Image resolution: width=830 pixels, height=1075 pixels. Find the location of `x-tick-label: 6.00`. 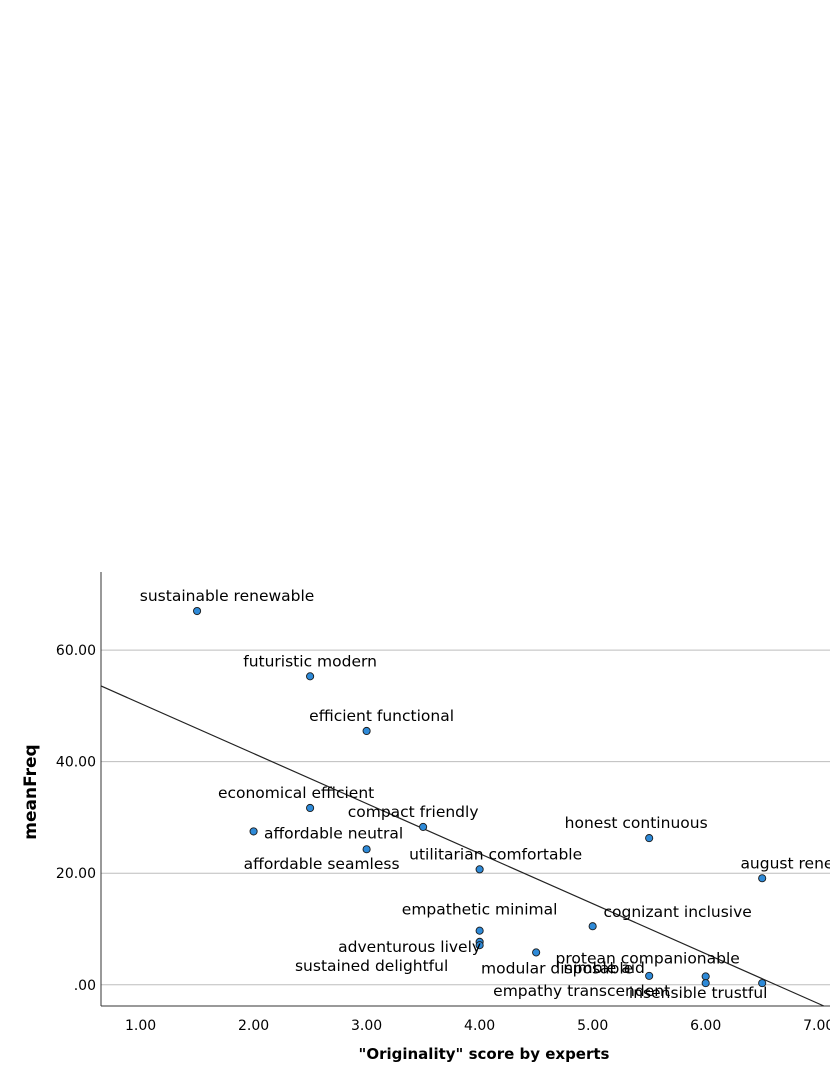

x-tick-label: 6.00 is located at coordinates (705, 1026).